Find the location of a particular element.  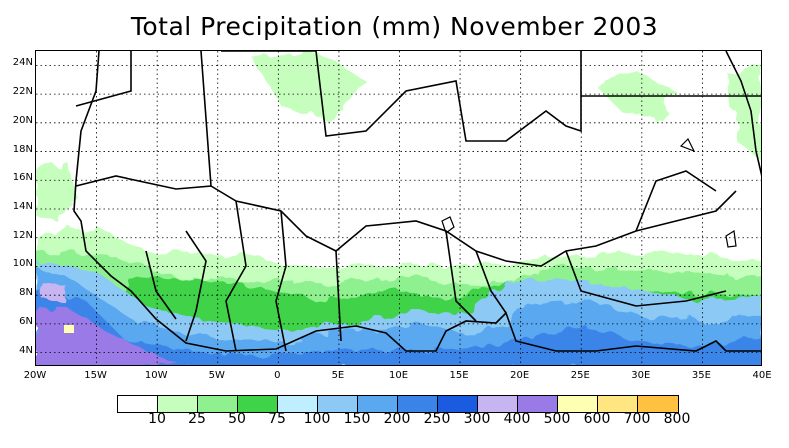

lat-tick-label: 4N is located at coordinates (26, 350).